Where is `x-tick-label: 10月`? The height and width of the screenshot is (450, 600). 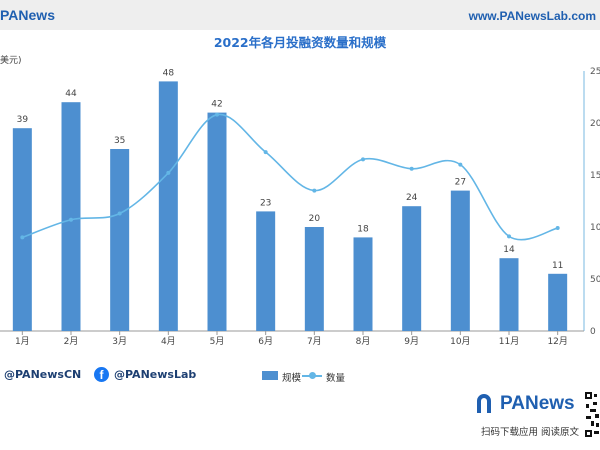
x-tick-label: 10月 is located at coordinates (460, 341).